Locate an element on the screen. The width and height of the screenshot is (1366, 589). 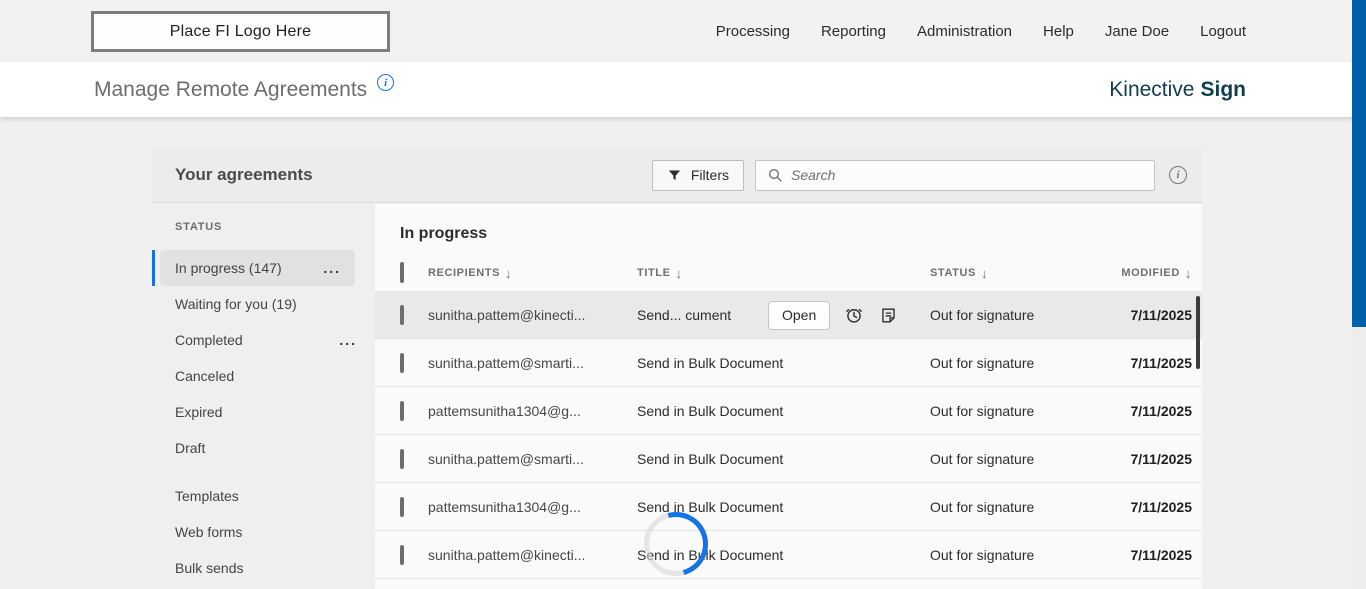
search-icon is located at coordinates (774, 175).